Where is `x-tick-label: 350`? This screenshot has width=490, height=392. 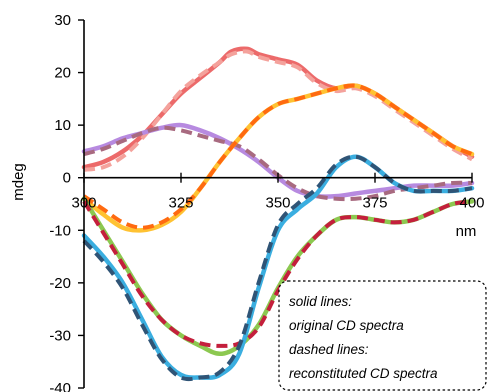
x-tick-label: 350 is located at coordinates (277, 203).